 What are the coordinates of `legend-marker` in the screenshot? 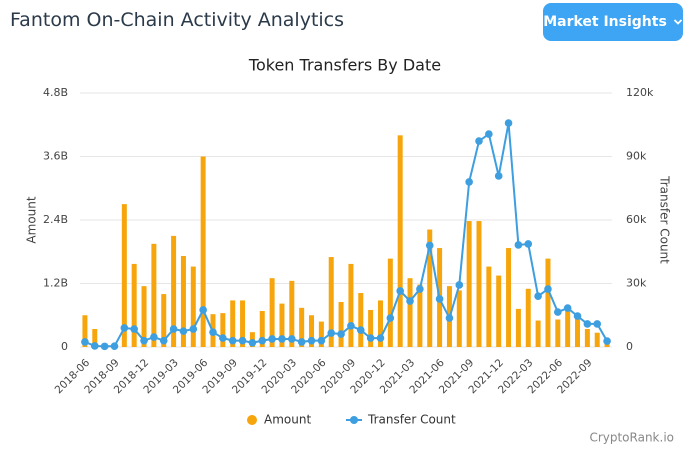 It's located at (252, 420).